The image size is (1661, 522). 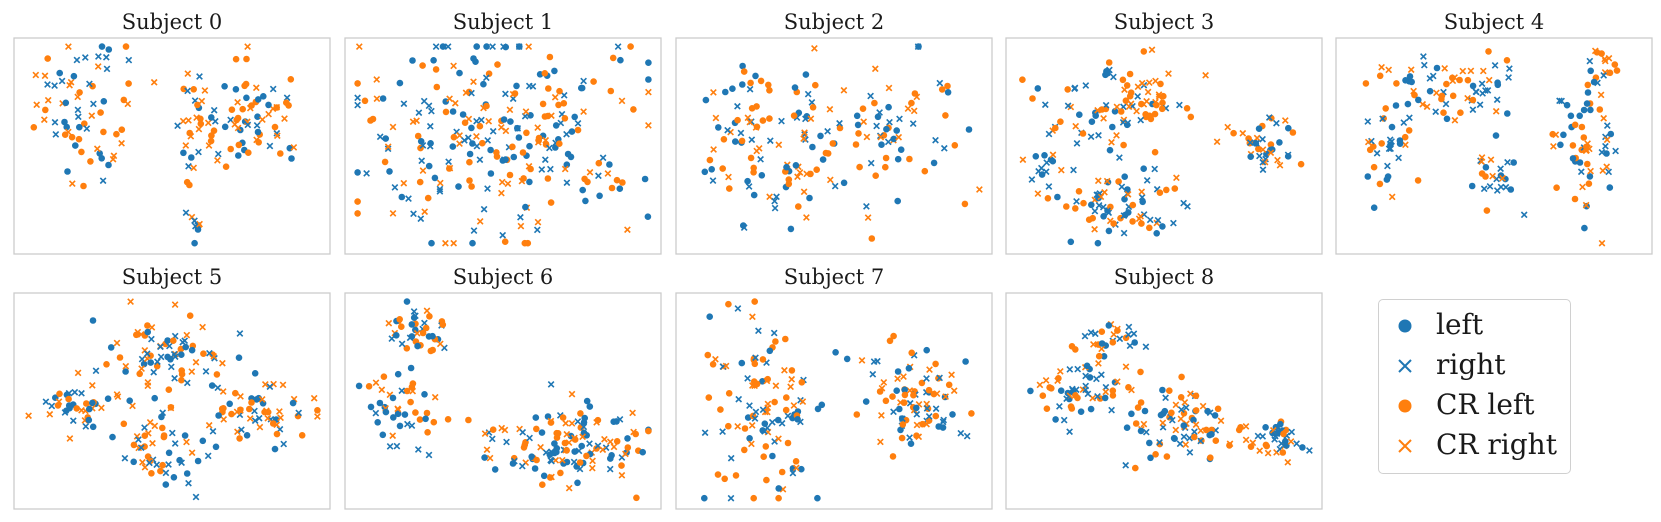 I want to click on legend-label-cr-left: CR left, so click(x=1485, y=404).